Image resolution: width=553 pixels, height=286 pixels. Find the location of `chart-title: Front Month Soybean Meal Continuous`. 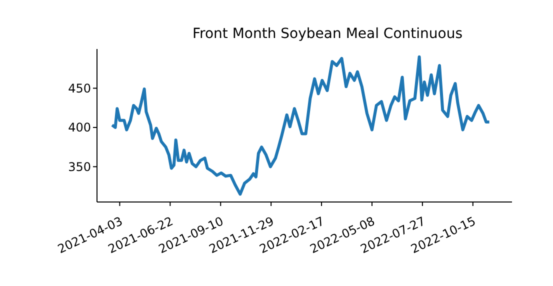

chart-title: Front Month Soybean Meal Continuous is located at coordinates (327, 34).